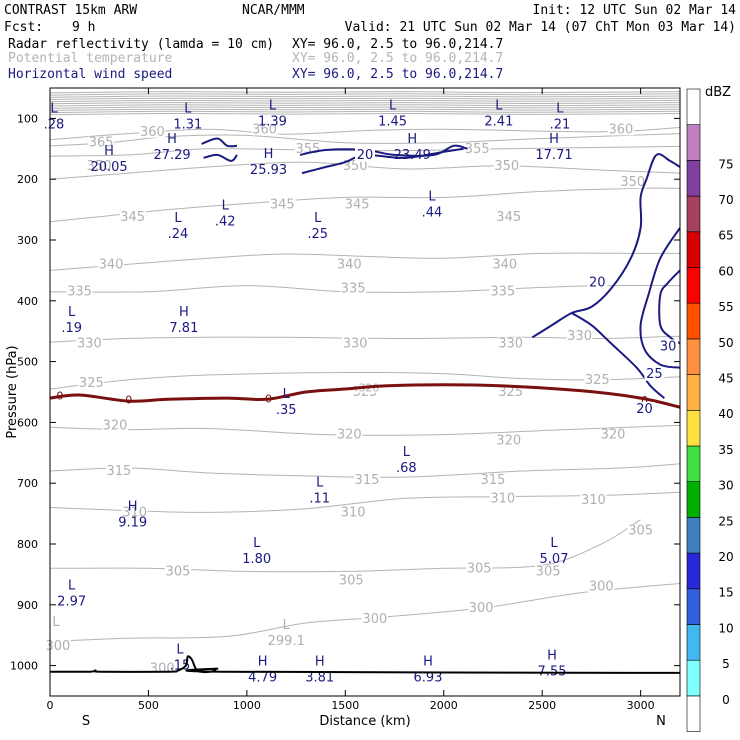 The height and width of the screenshot is (740, 740). I want to click on field-name-reflectivity: Radar reflectivity (lamda = 10 cm), so click(141, 44).